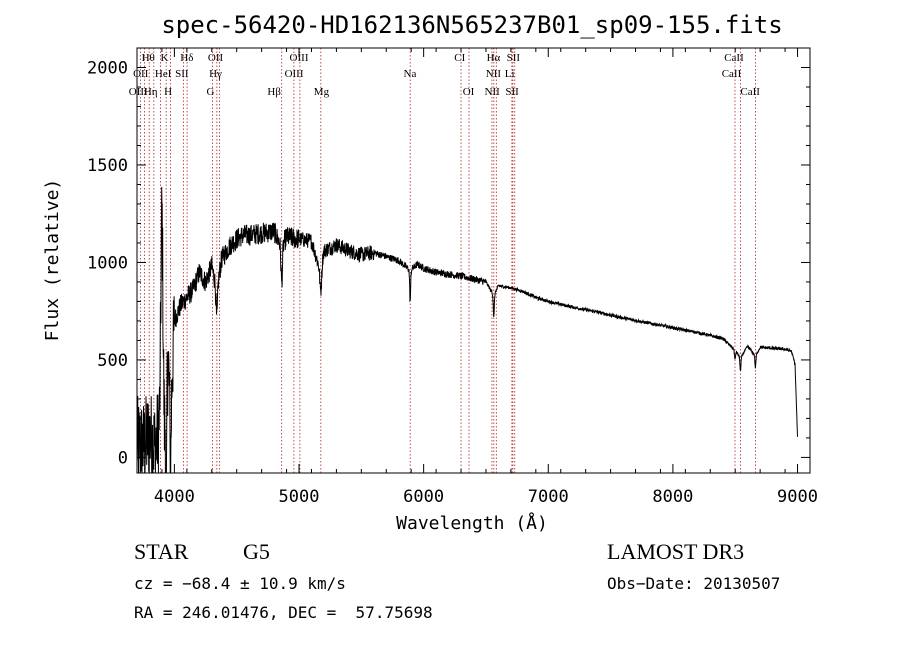 The image size is (900, 649). I want to click on y-tick-label-2: 1000, so click(107, 263).